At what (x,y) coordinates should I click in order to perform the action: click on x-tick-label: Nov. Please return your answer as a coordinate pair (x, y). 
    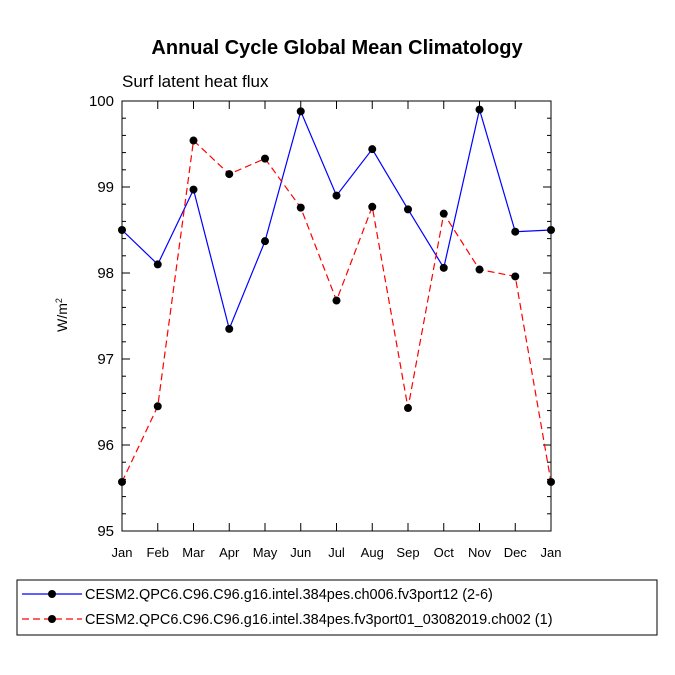
    Looking at the image, I should click on (480, 552).